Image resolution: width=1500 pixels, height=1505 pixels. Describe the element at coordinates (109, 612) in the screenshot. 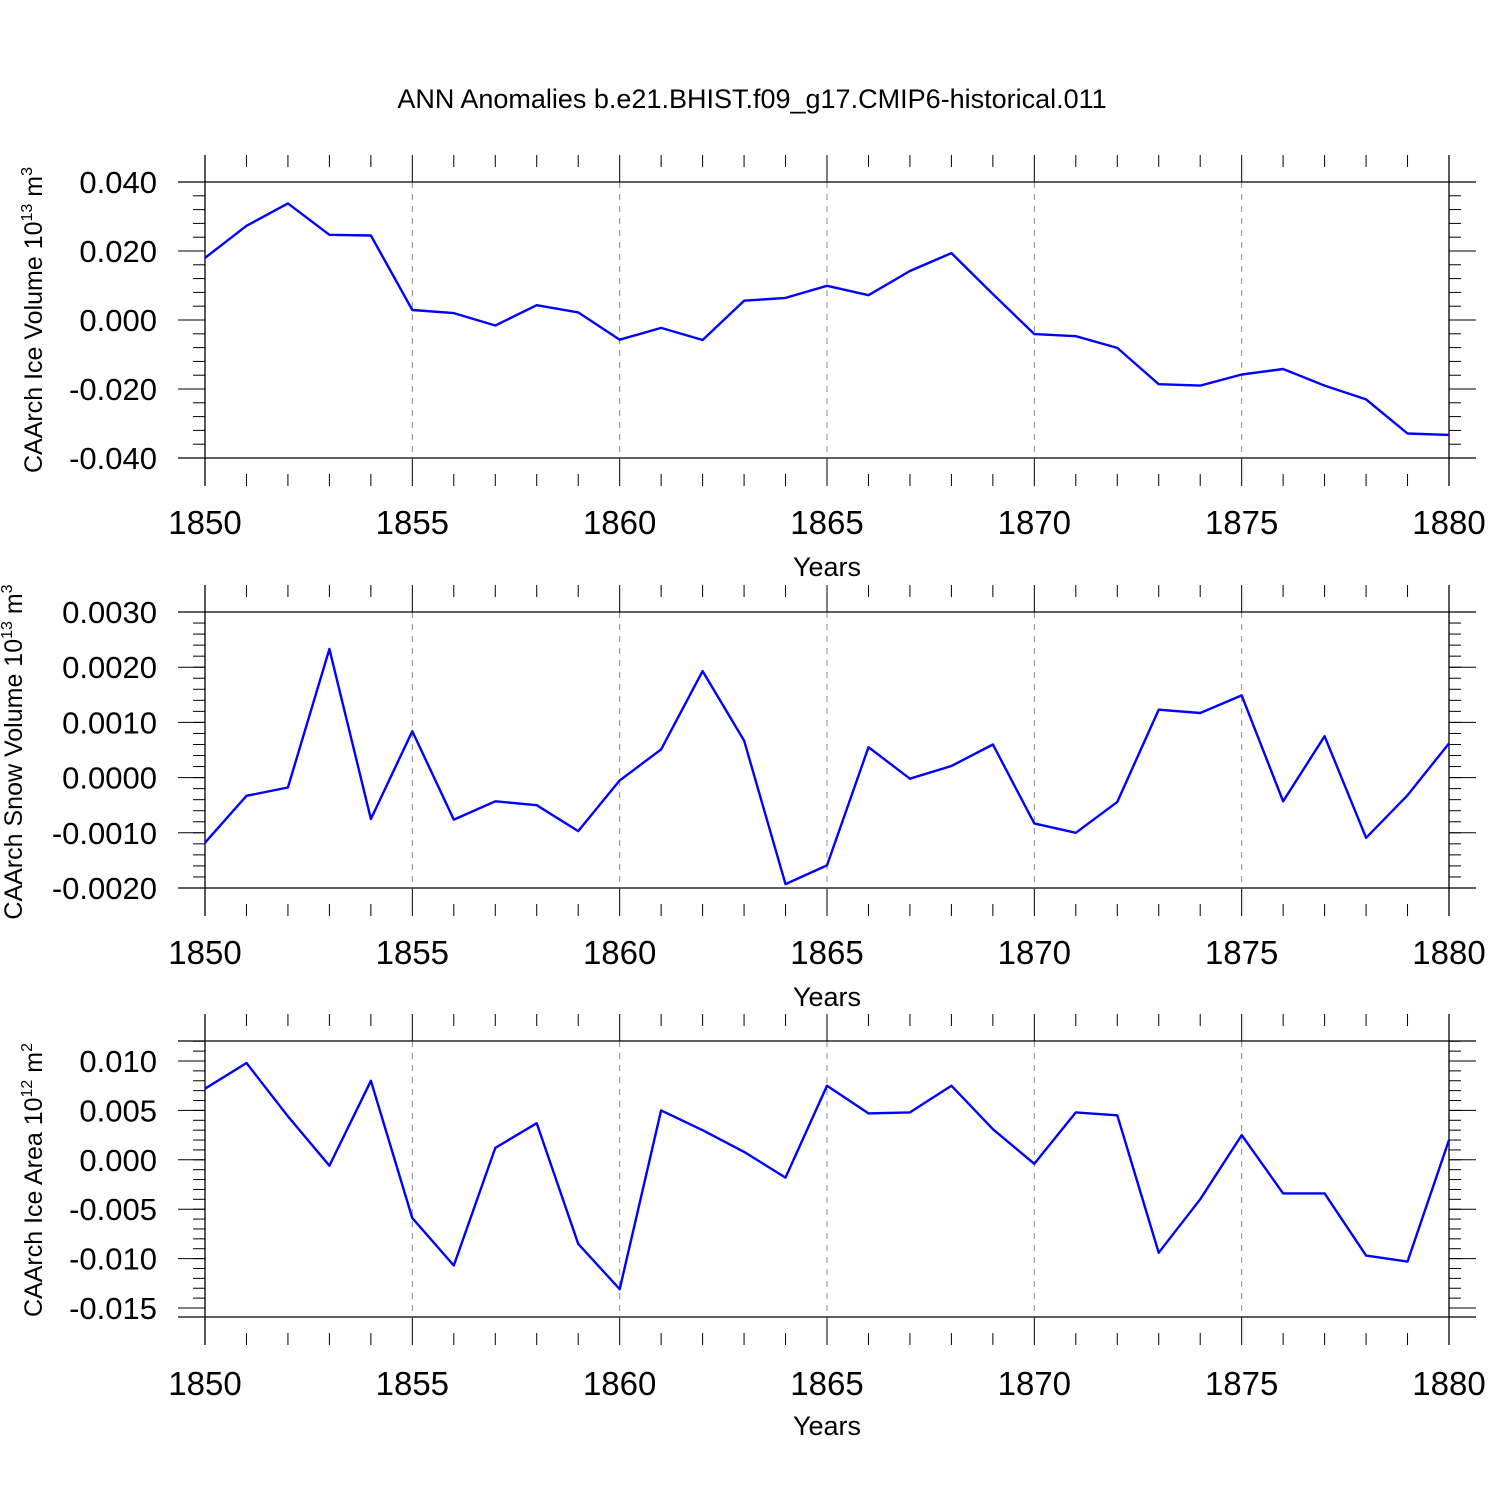

I see `y-tick-label: 0.0030` at that location.